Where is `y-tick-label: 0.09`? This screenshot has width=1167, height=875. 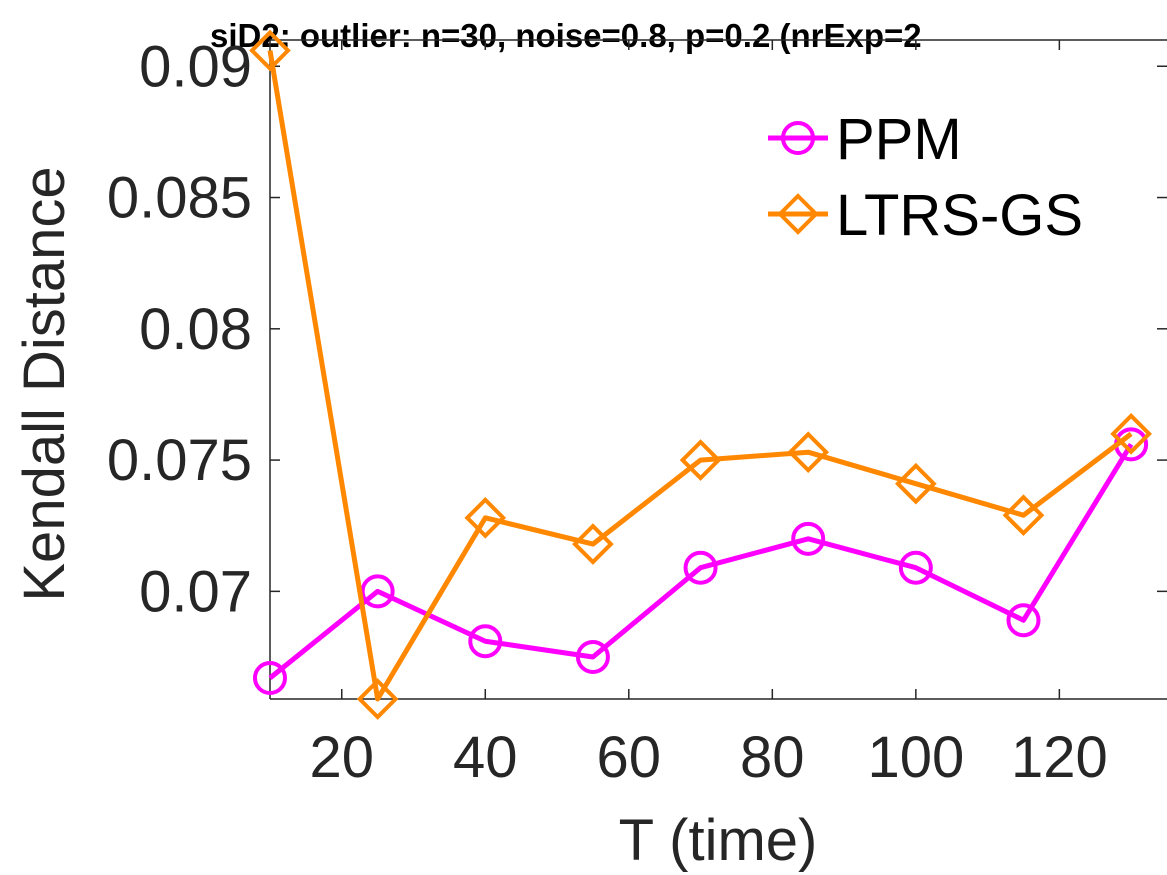
y-tick-label: 0.09 is located at coordinates (195, 66).